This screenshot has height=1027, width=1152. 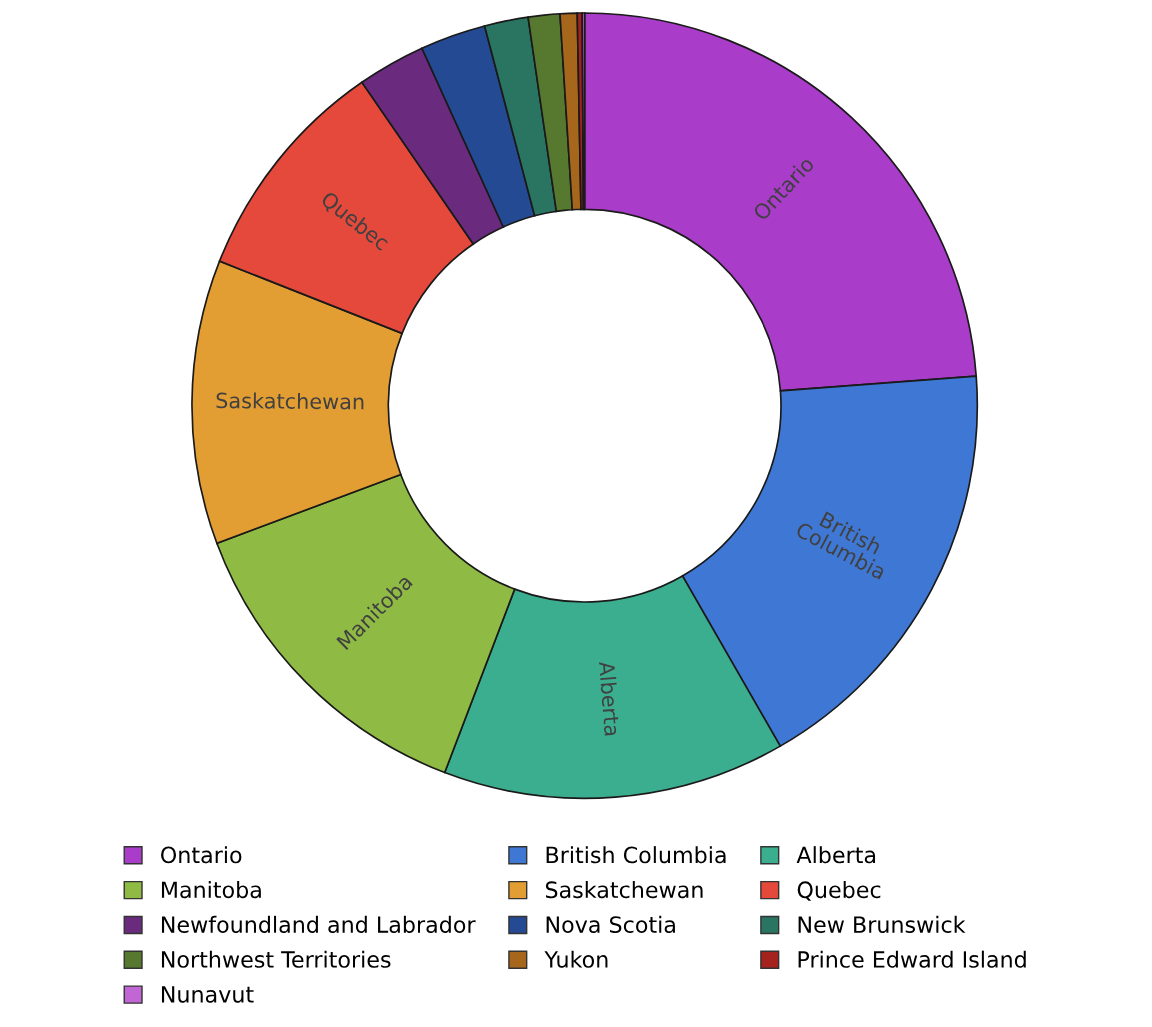 What do you see at coordinates (290, 401) in the screenshot?
I see `slice-label: Saskatchewan` at bounding box center [290, 401].